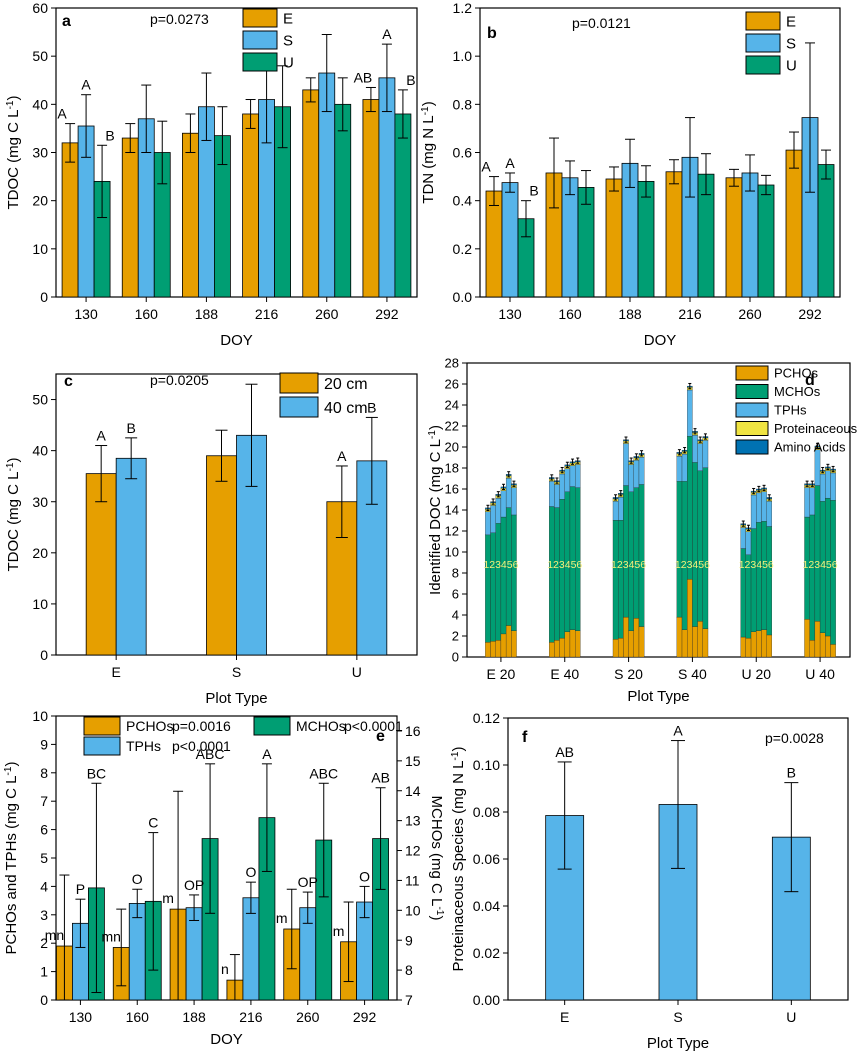 Image resolution: width=865 pixels, height=1051 pixels. I want to click on x-tick-label: S, so click(677, 1017).